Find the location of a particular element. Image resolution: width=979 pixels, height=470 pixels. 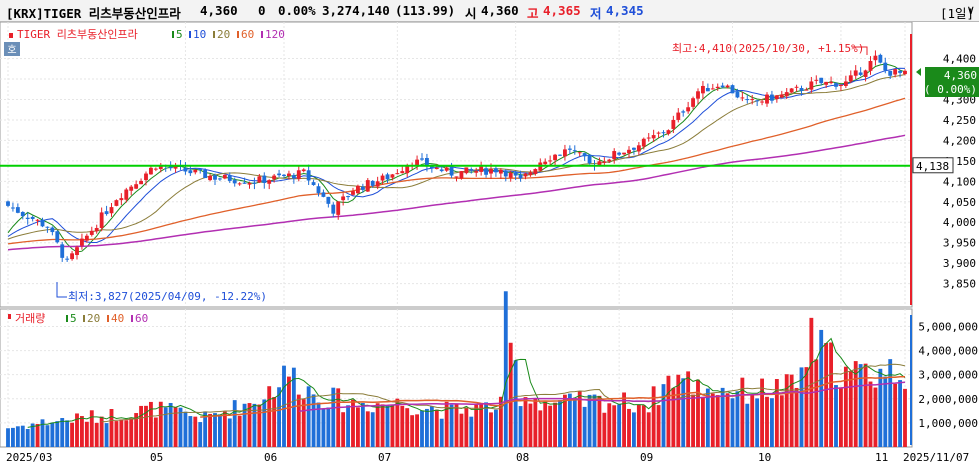

low-value: 4,345 is located at coordinates (625, 10).